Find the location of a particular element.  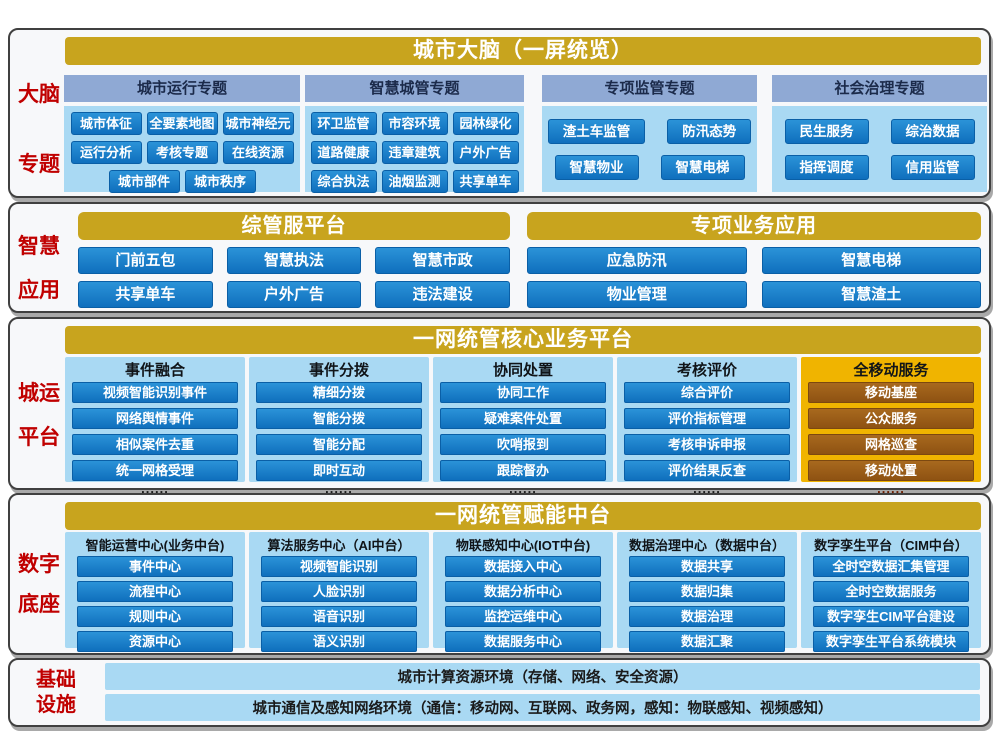

module-chip: 综合评价 is located at coordinates (707, 392).